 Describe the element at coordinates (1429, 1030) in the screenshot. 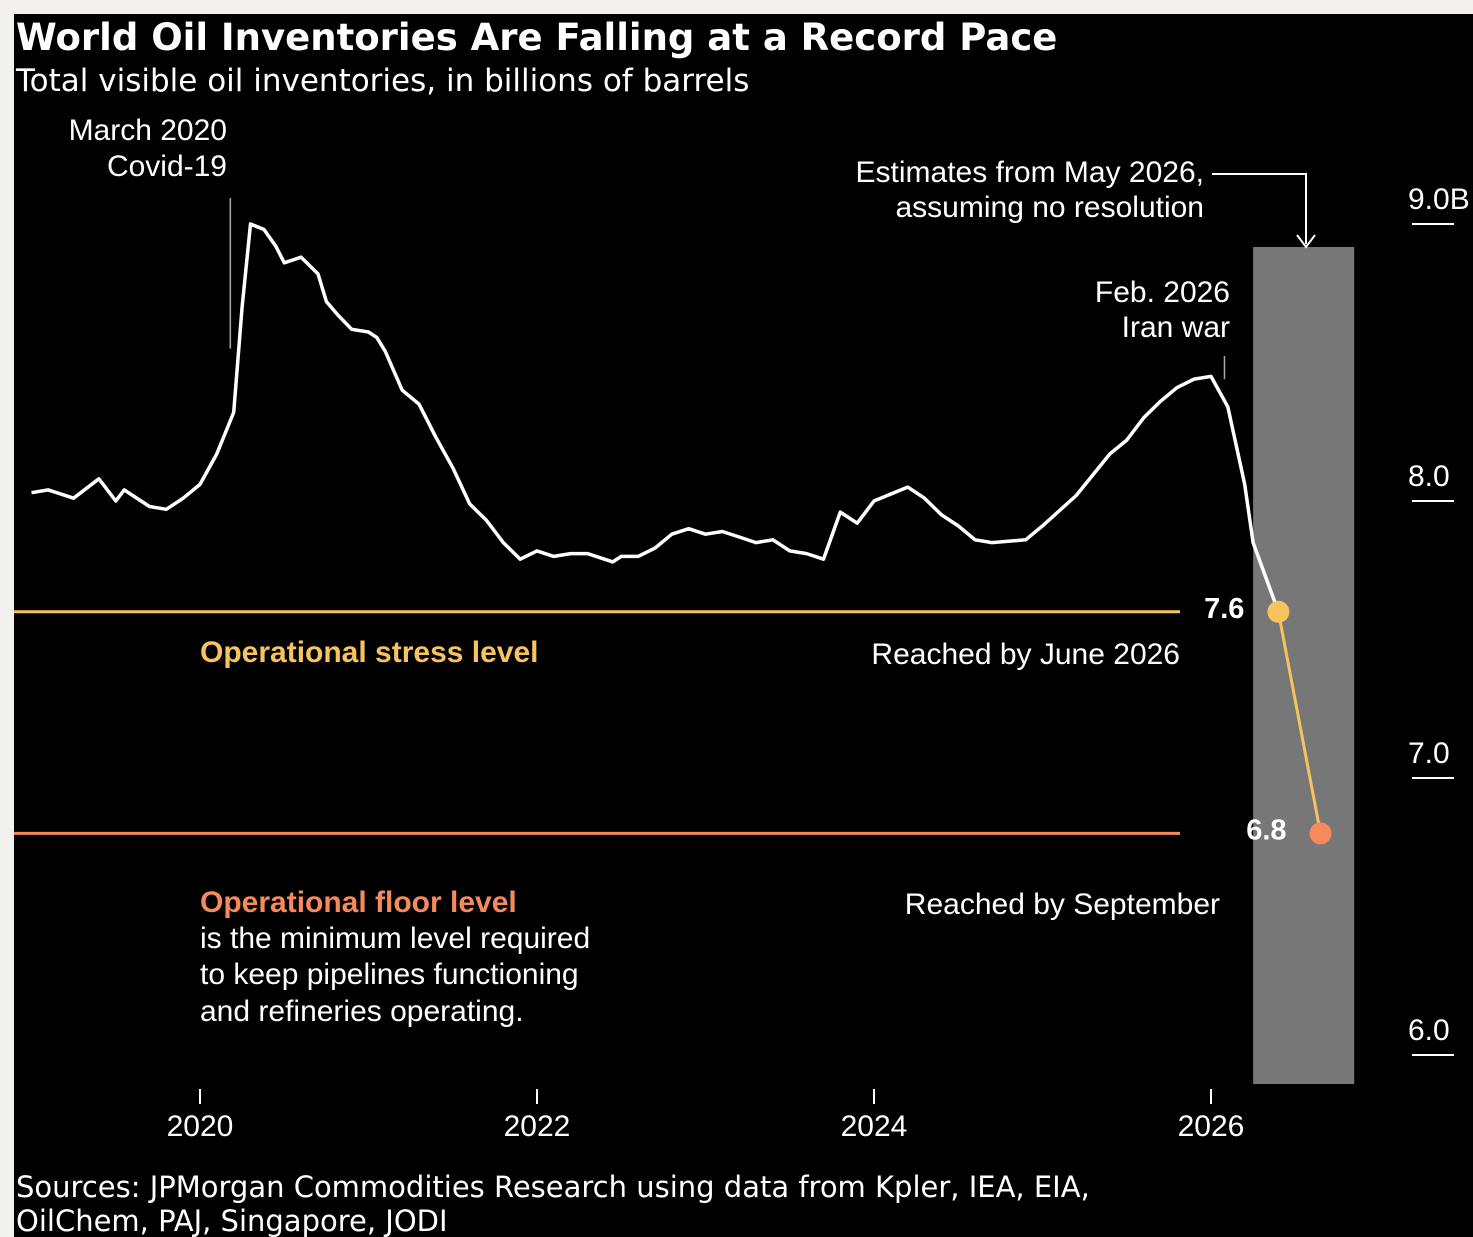

I see `y-tick-label: 6.0` at that location.